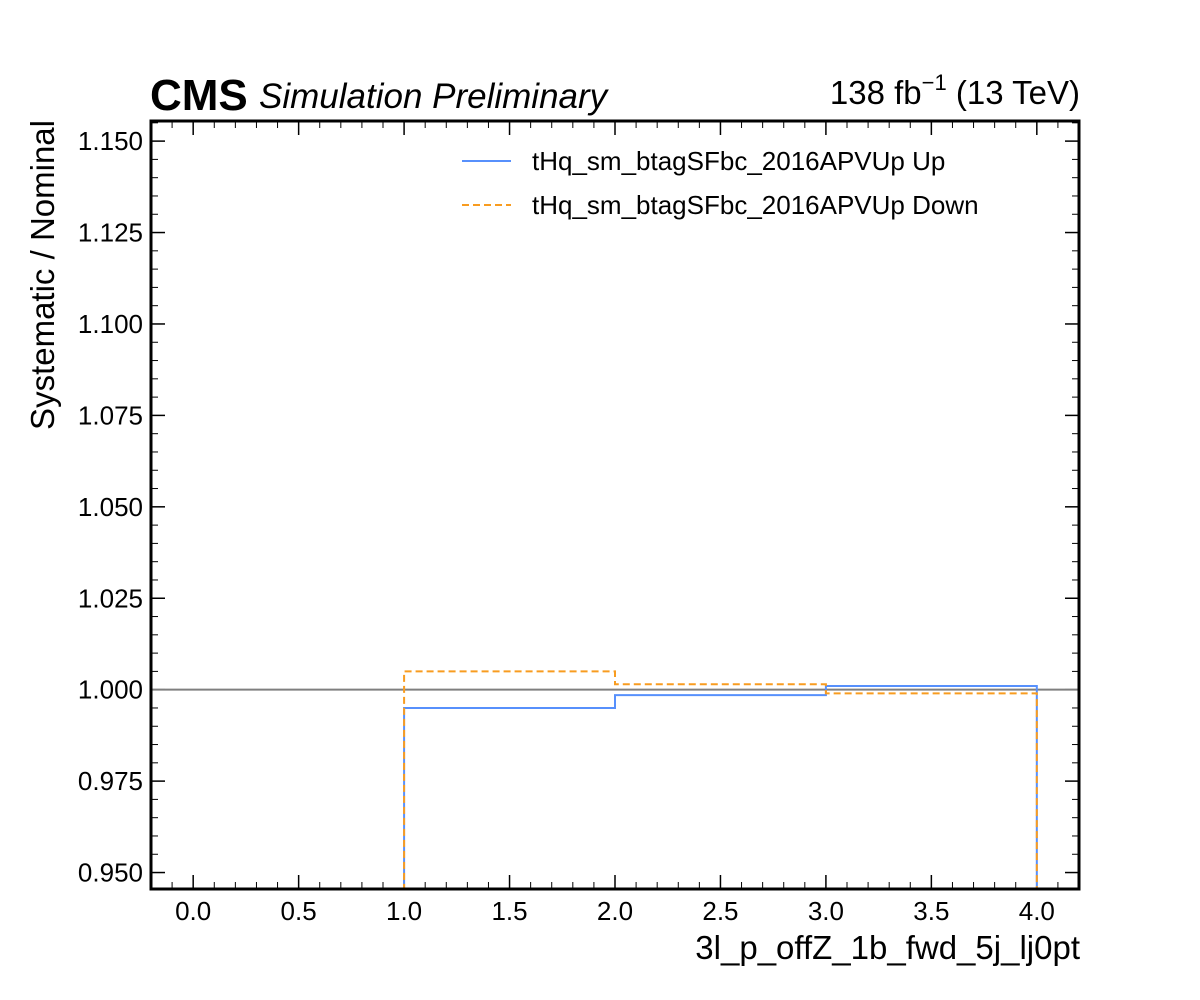 This screenshot has height=1000, width=1200. What do you see at coordinates (931, 911) in the screenshot?
I see `x-tick-label: 3.5` at bounding box center [931, 911].